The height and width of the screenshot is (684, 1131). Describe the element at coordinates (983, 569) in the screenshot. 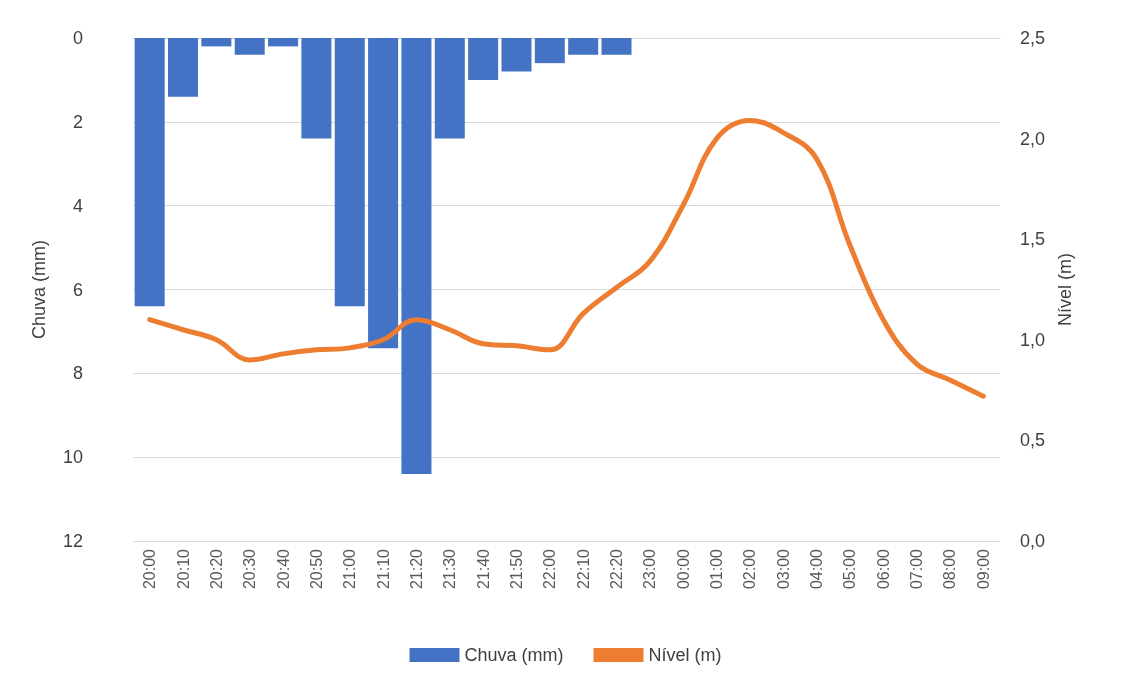

I see `x-tick-label: 09:00` at that location.